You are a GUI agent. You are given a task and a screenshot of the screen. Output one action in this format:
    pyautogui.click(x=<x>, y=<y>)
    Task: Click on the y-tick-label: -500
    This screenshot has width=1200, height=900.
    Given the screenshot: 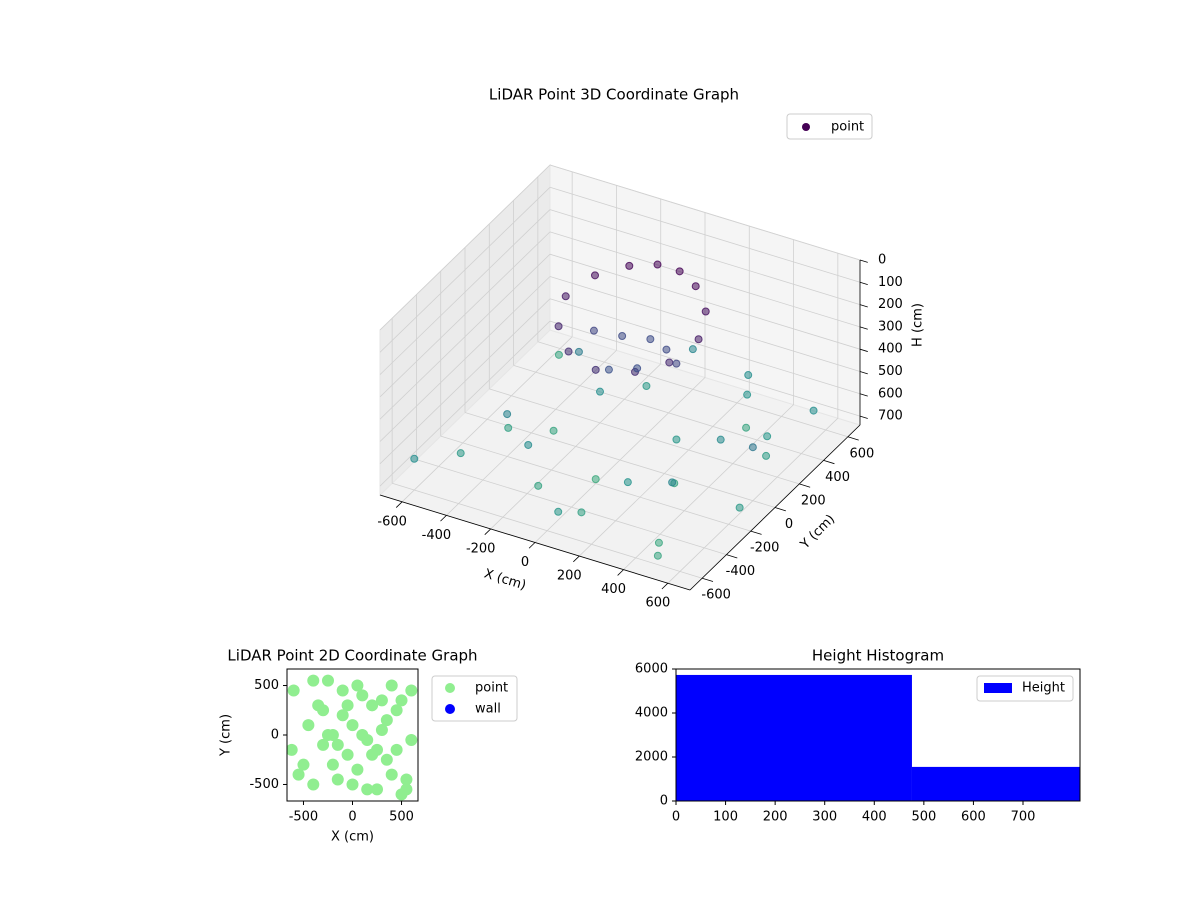 What is the action you would take?
    pyautogui.click(x=264, y=784)
    